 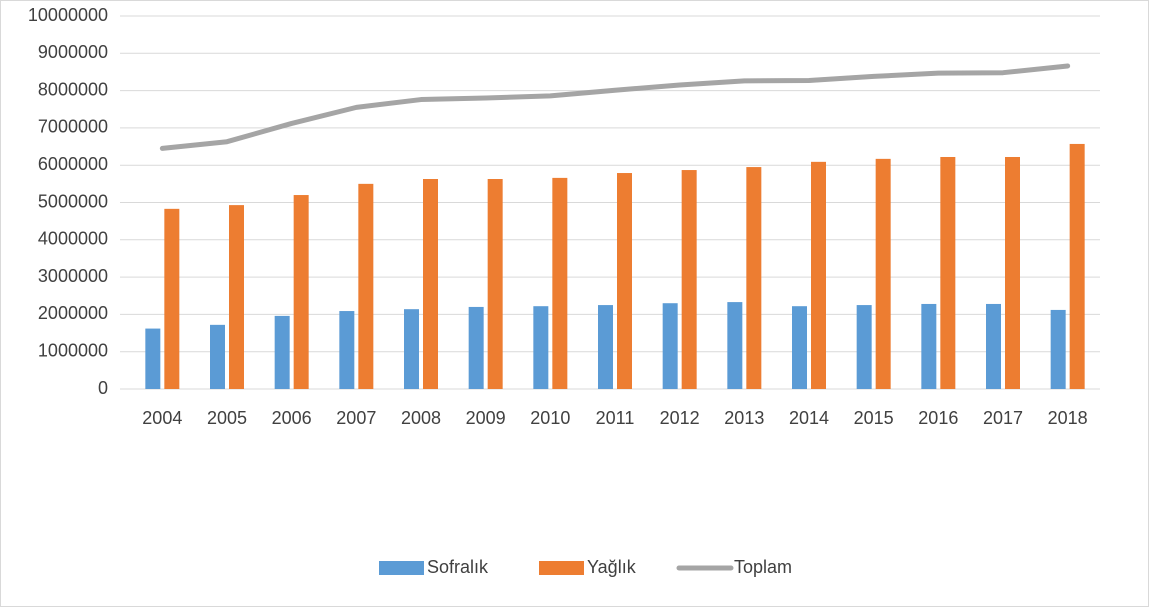 I want to click on x-tick-label: 2005, so click(x=227, y=418).